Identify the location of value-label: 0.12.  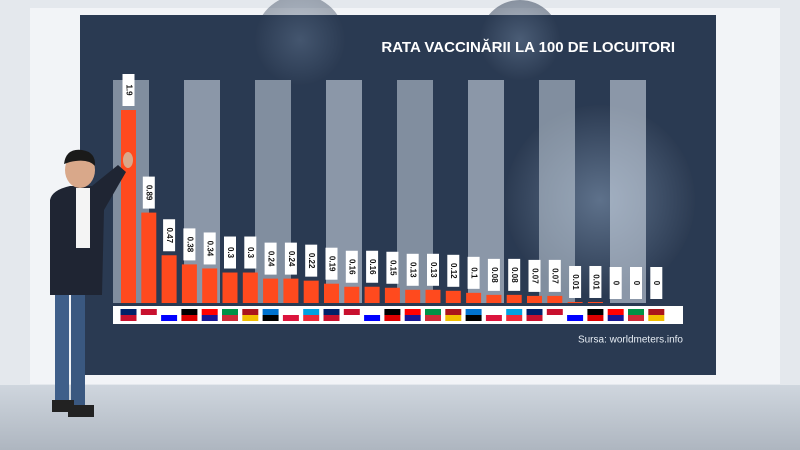
(453, 271).